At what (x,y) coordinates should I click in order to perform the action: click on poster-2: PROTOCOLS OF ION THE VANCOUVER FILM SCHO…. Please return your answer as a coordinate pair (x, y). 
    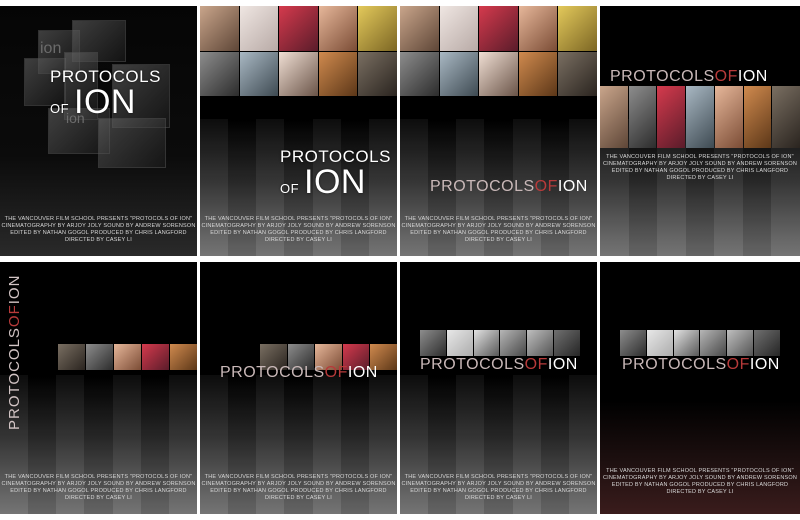
    Looking at the image, I should click on (298, 131).